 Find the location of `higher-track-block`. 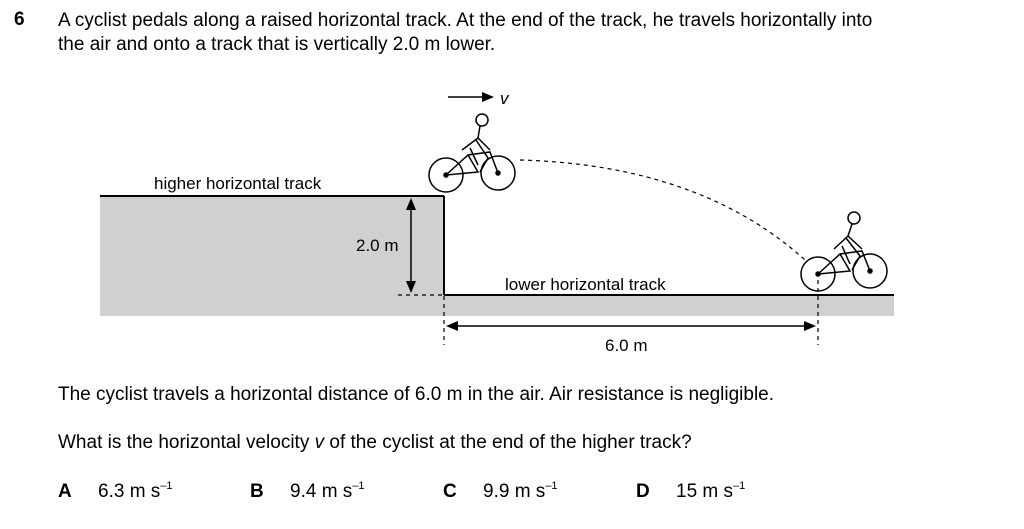

higher-track-block is located at coordinates (272, 256).